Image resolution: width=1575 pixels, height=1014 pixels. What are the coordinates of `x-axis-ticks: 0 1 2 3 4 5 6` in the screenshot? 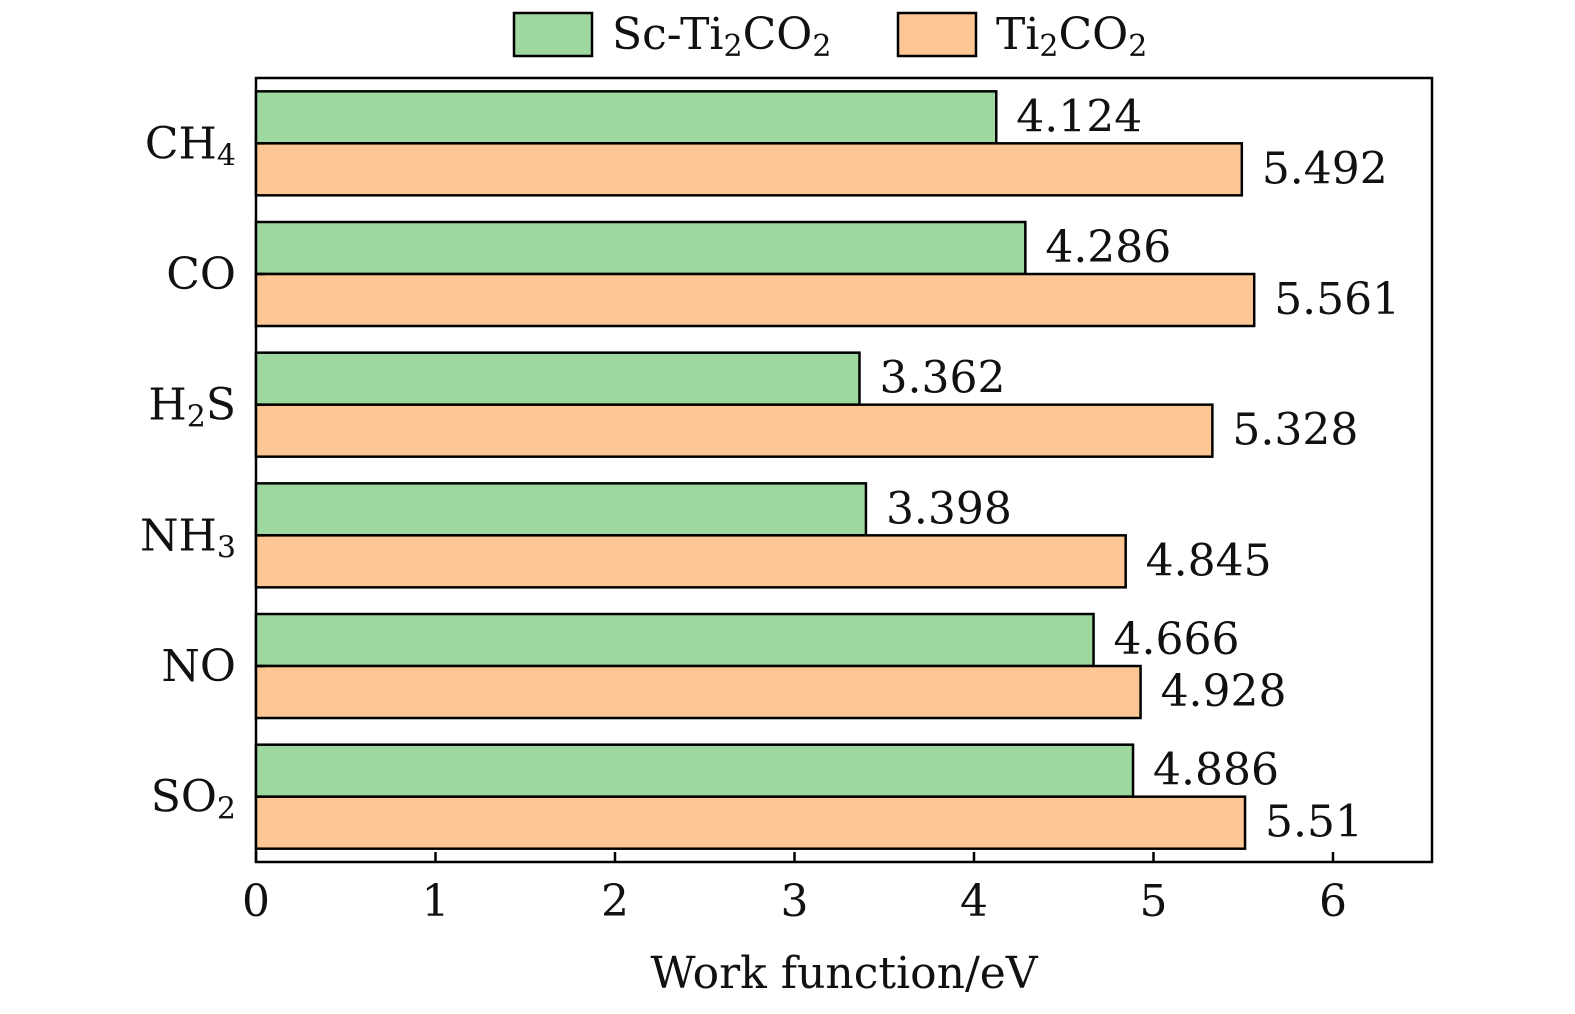 It's located at (794, 889).